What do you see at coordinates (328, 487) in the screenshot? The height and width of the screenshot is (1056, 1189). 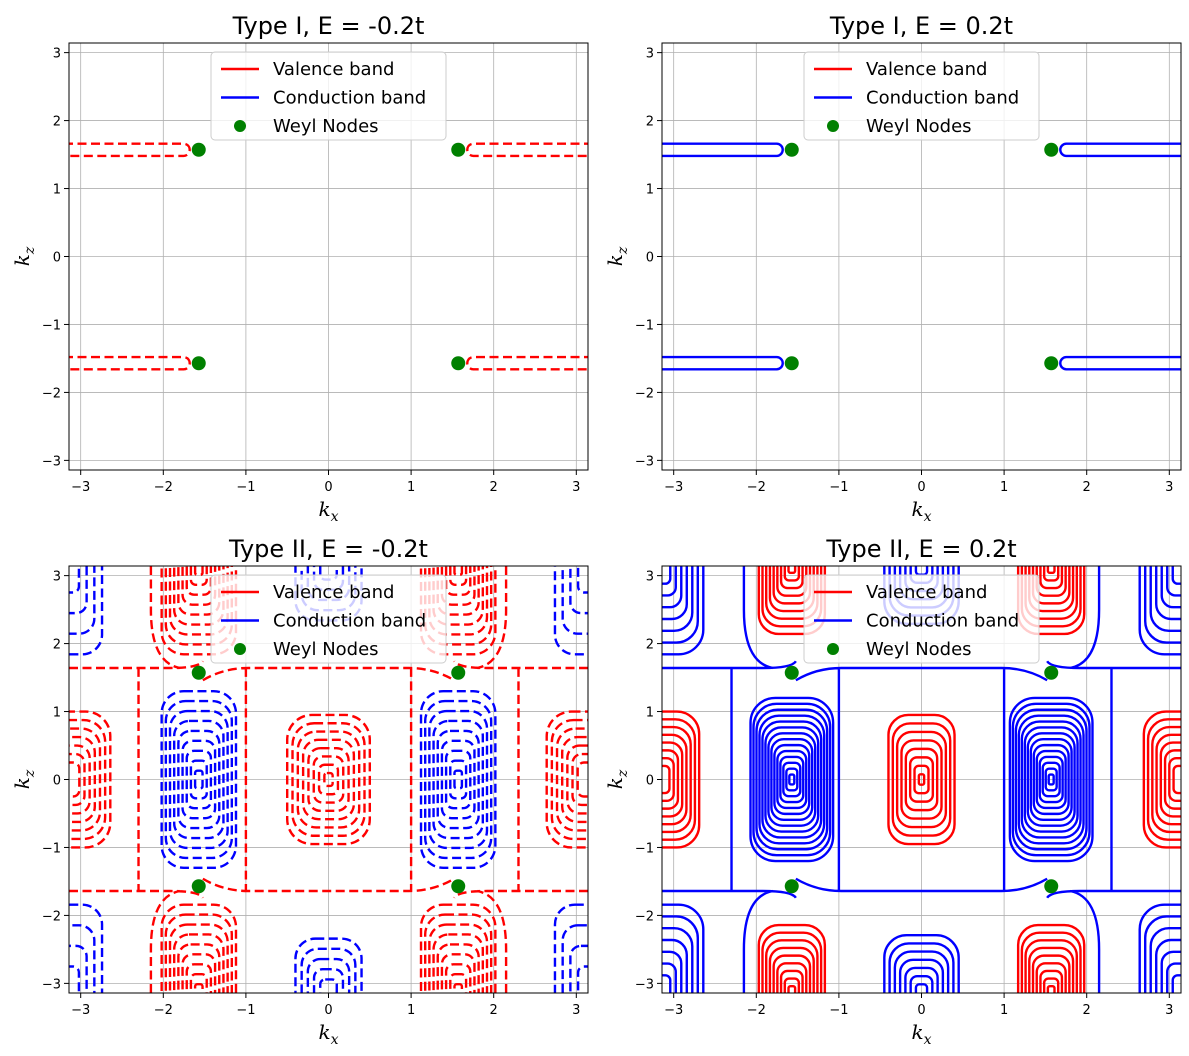 I see `x-tick-label: 0` at bounding box center [328, 487].